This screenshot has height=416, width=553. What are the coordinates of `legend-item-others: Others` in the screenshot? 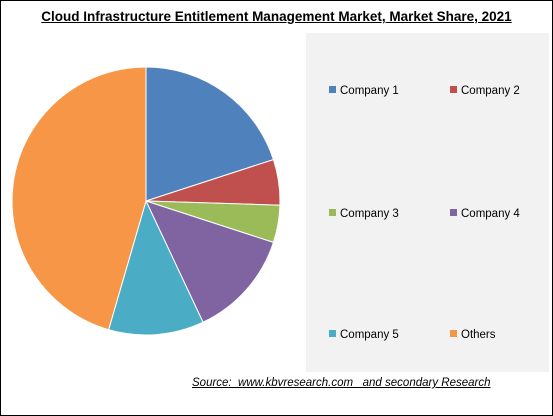 It's located at (473, 335).